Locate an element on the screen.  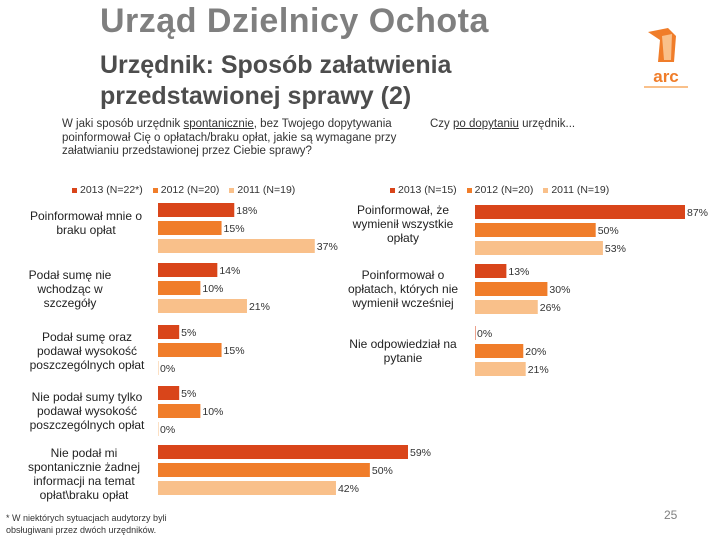
legend-right: 2013 (N=15) 2012 (N=20) 2011 (N=19) is located at coordinates (499, 190).